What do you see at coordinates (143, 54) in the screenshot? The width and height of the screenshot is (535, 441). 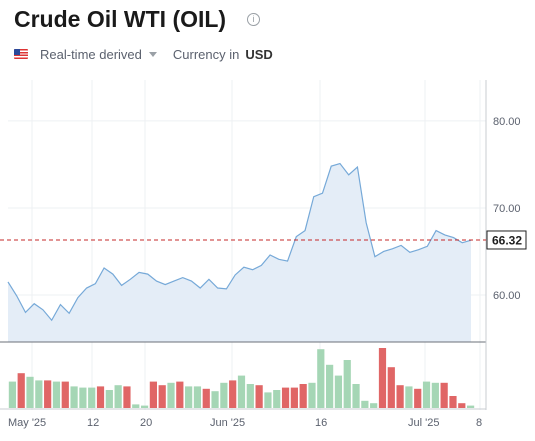 I see `quote-meta-bar: Real-time derived Currency in USD` at bounding box center [143, 54].